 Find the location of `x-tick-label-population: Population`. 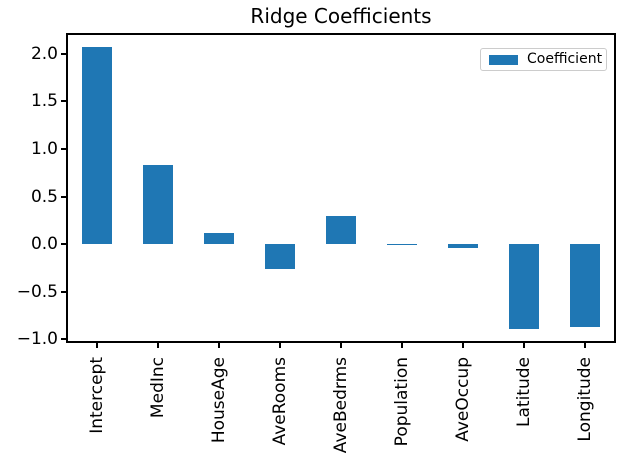

x-tick-label-population: Population is located at coordinates (402, 401).